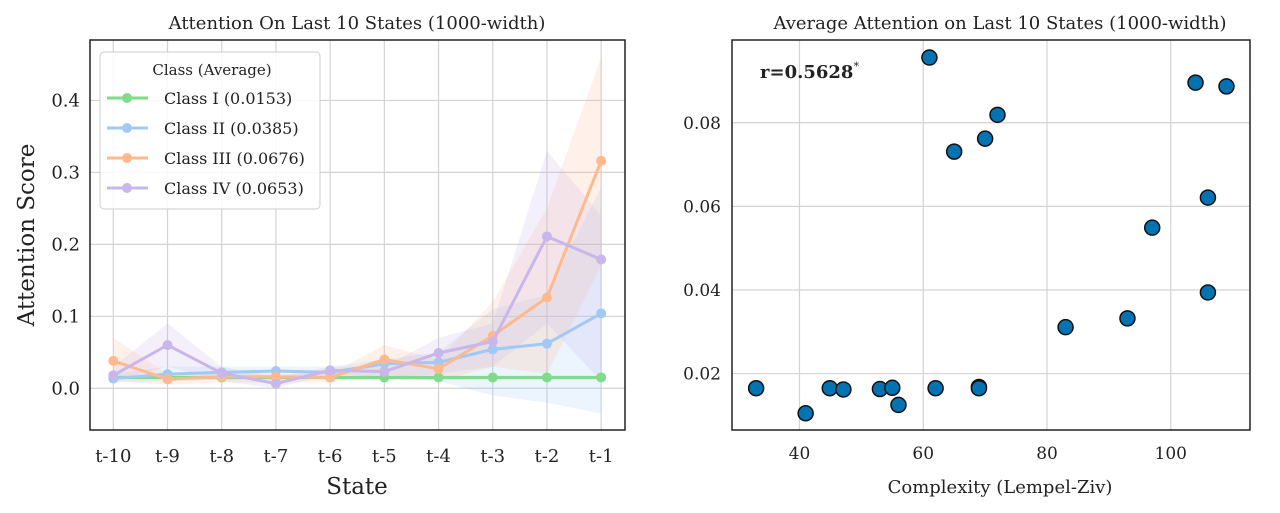  Describe the element at coordinates (384, 456) in the screenshot. I see `x-tick-label: t-5` at that location.